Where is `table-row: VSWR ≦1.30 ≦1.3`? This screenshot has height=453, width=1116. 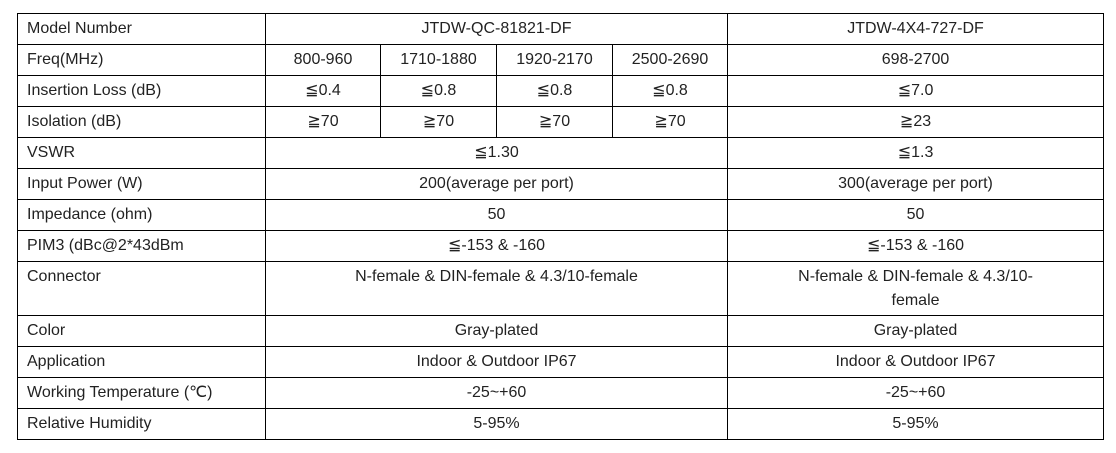
table-row: VSWR ≦1.30 ≦1.3 is located at coordinates (561, 153).